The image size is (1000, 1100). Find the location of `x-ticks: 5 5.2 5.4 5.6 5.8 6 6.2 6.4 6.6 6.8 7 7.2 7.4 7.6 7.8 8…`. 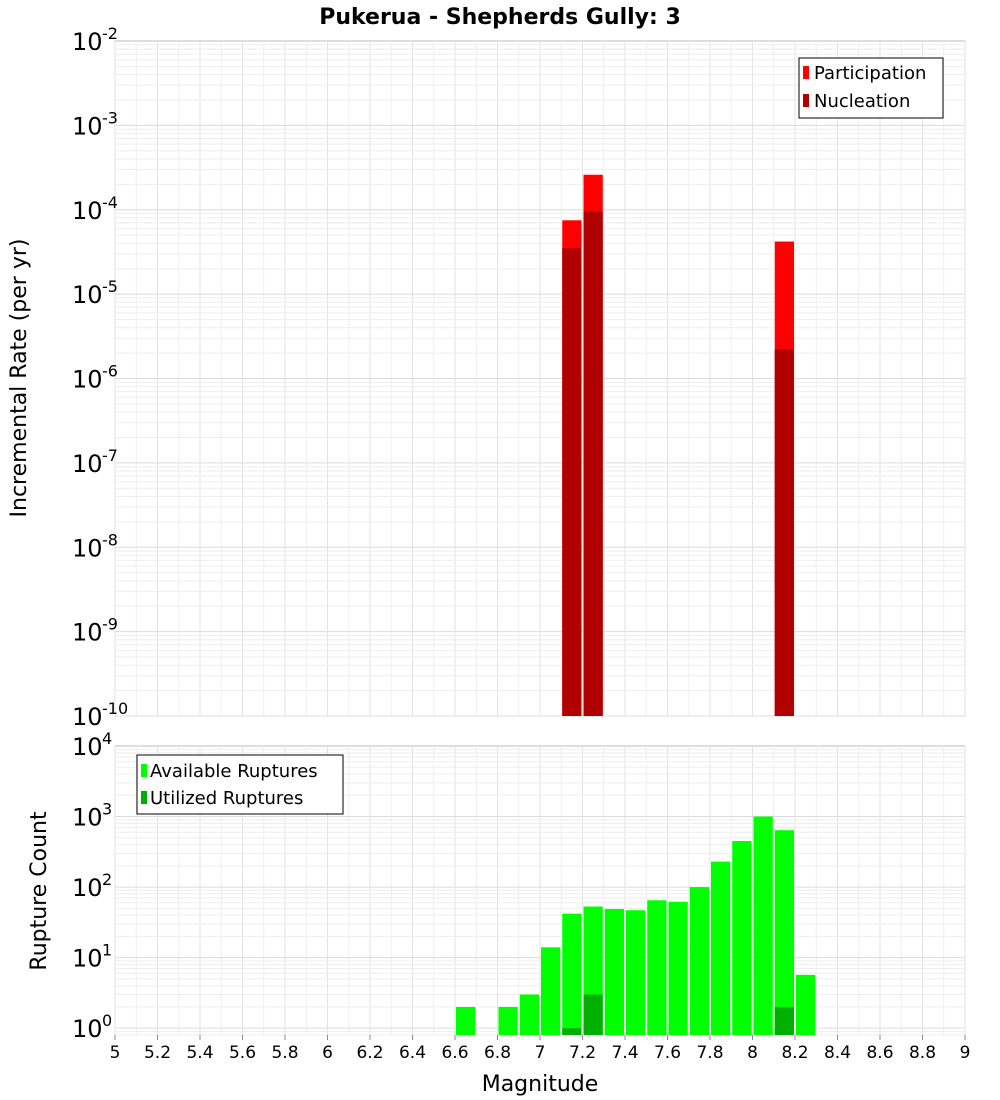

x-ticks: 5 5.2 5.4 5.6 5.8 6 6.2 6.4 6.6 6.8 7 7.2 7.4 7.6 7.8 8… is located at coordinates (540, 1049).